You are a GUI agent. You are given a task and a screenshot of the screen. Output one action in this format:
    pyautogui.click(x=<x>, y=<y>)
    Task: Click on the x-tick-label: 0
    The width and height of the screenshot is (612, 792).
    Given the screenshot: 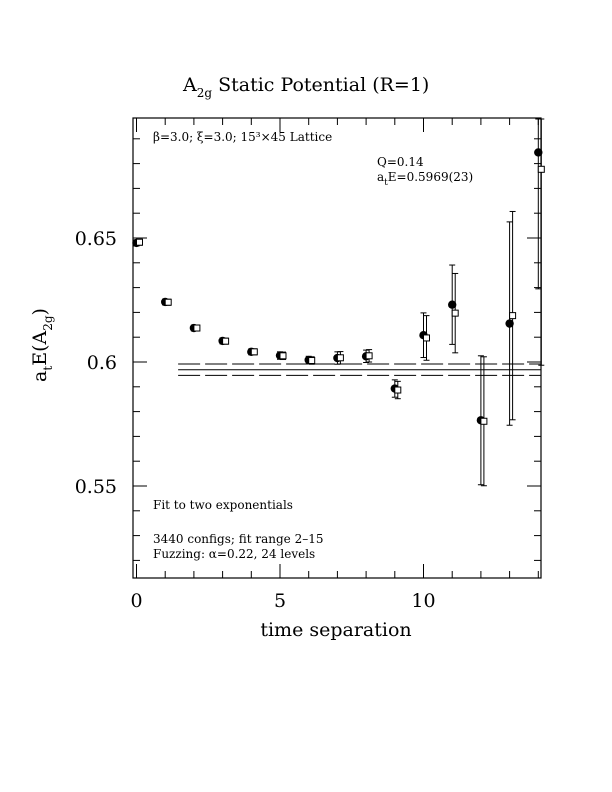 What is the action you would take?
    pyautogui.click(x=136, y=601)
    